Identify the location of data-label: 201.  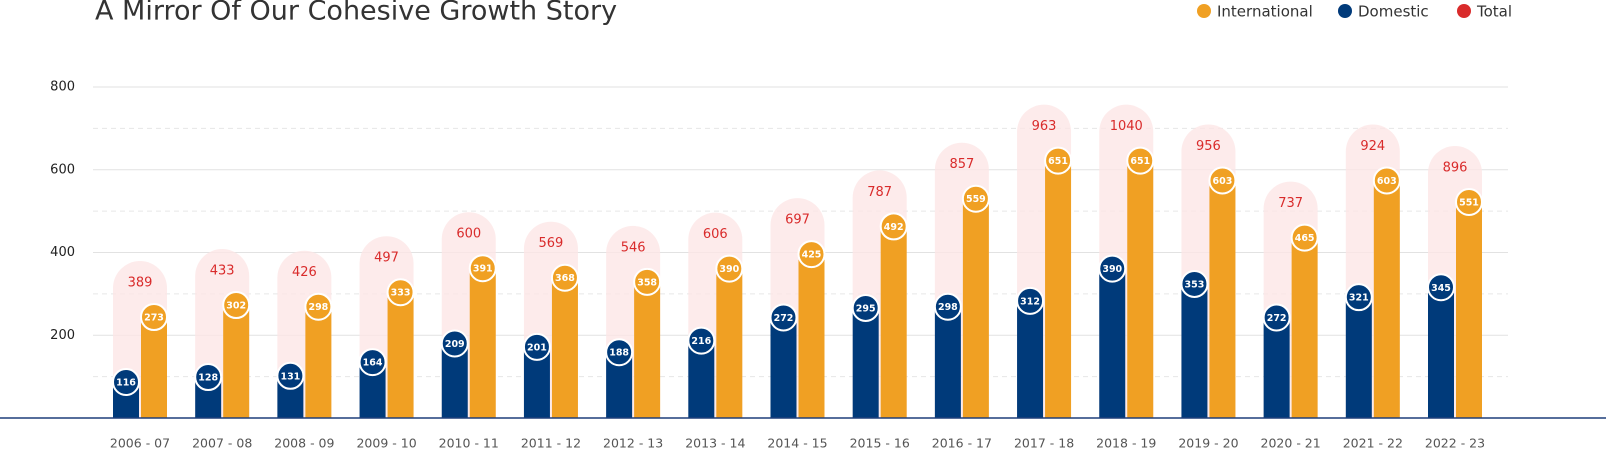
(537, 347).